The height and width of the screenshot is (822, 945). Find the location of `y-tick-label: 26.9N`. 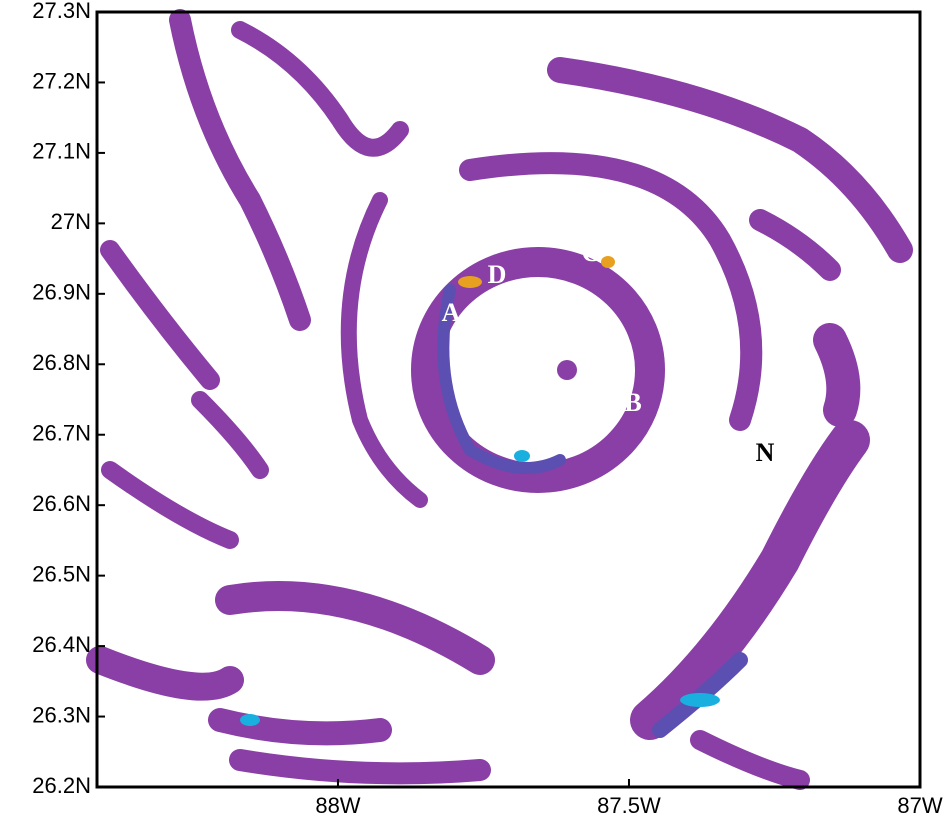

y-tick-label: 26.9N is located at coordinates (61, 292).